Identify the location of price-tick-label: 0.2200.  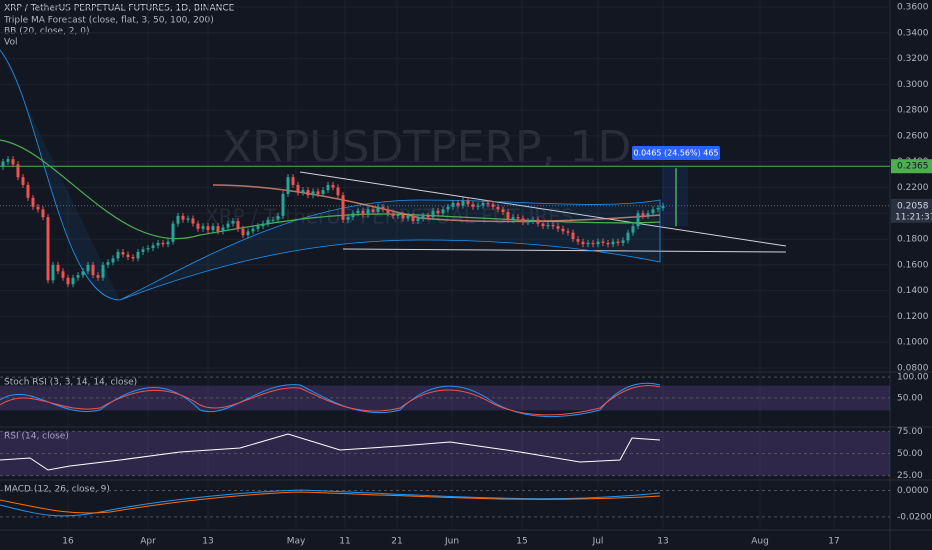
(913, 188).